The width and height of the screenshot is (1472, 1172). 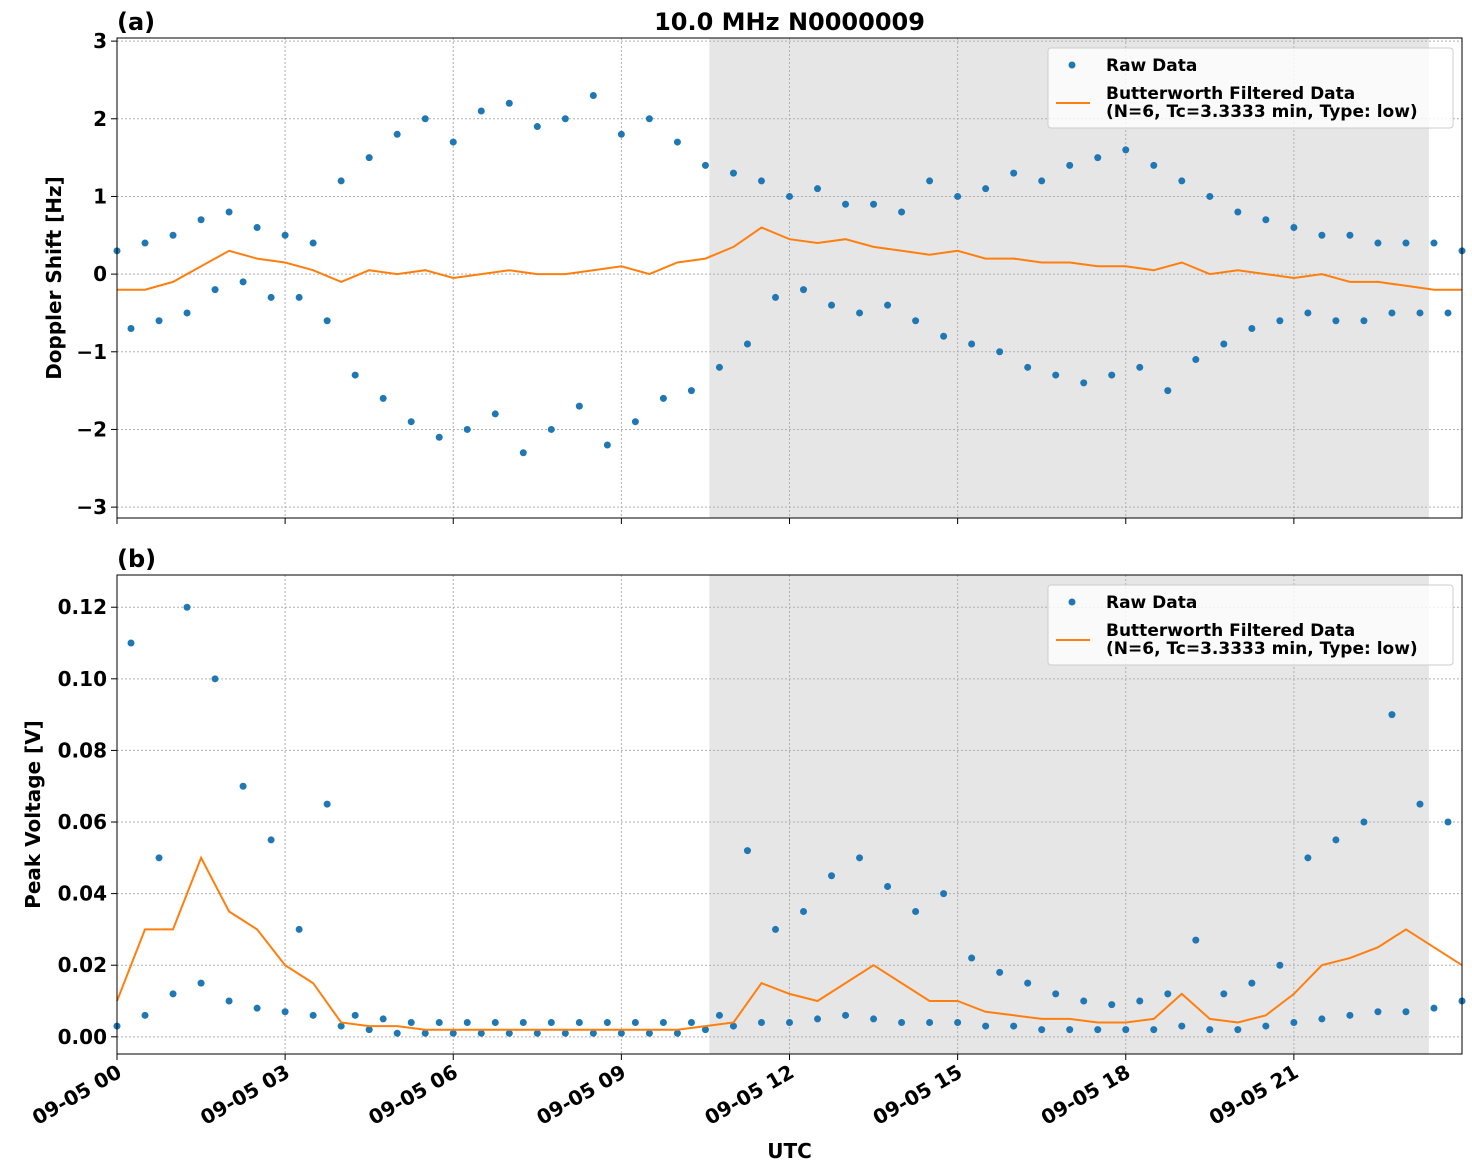 I want to click on x-axis-label: UTC, so click(x=789, y=1151).